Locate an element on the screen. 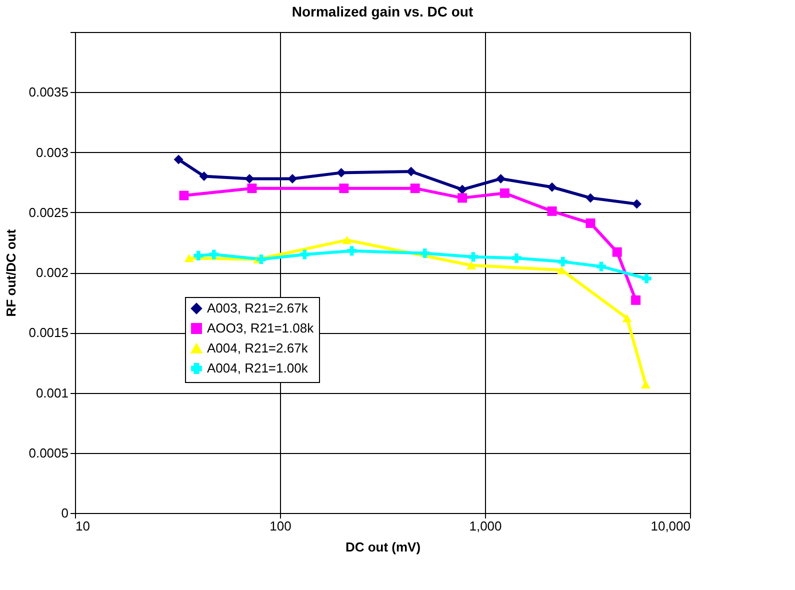  x-tick-label: 10,000 is located at coordinates (670, 526).